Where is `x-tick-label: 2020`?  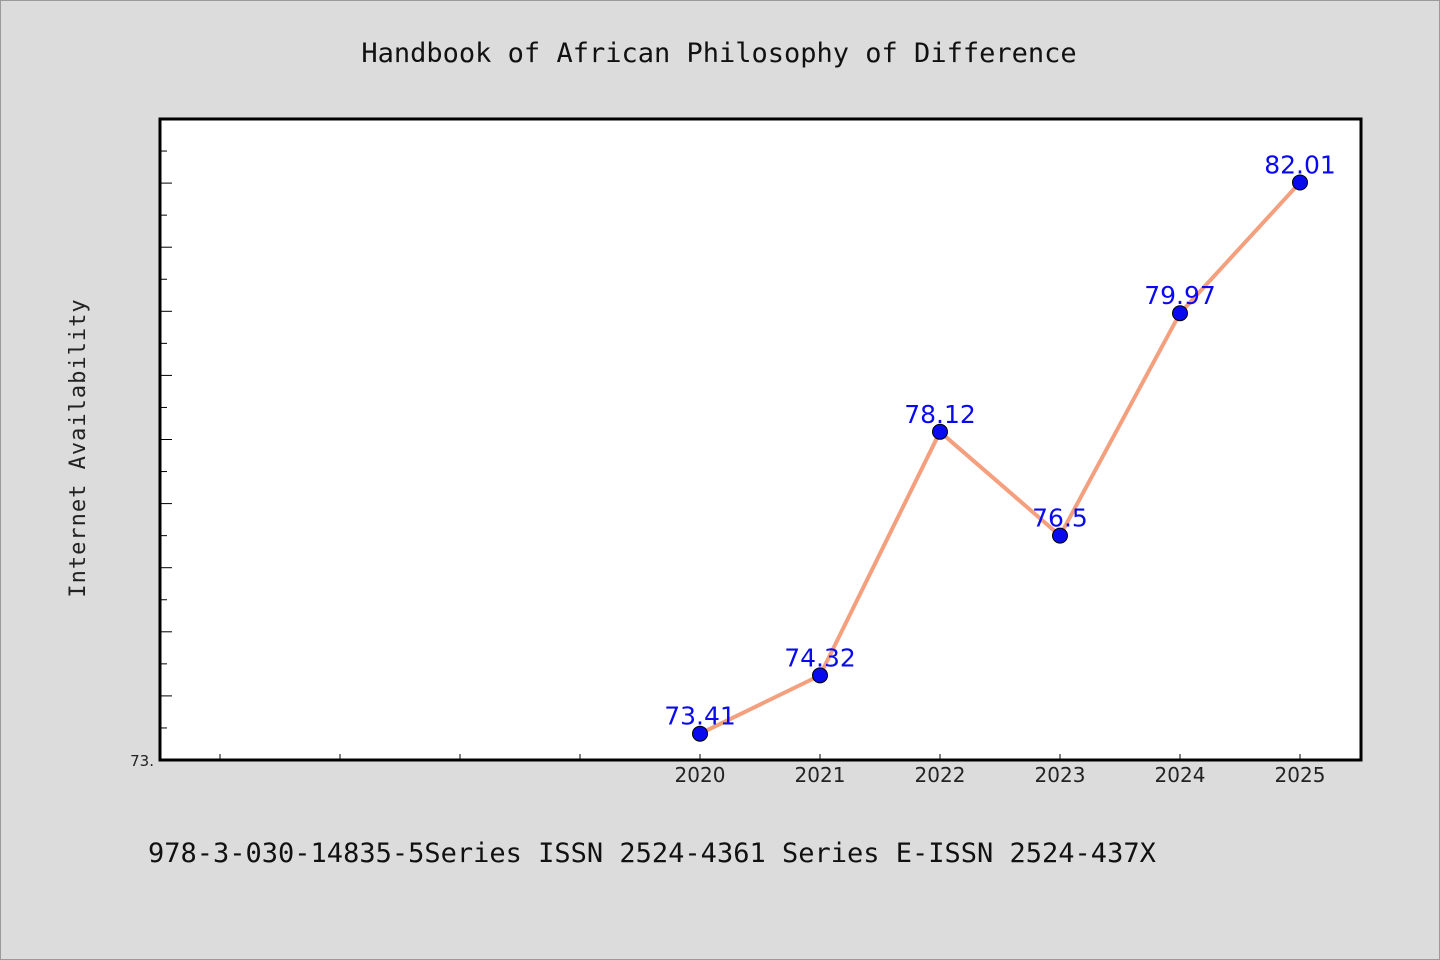
x-tick-label: 2020 is located at coordinates (700, 775).